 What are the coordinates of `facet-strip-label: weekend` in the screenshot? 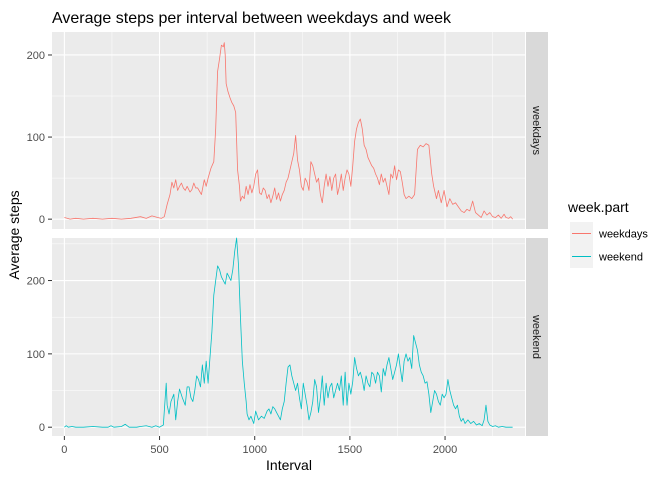 It's located at (536, 336).